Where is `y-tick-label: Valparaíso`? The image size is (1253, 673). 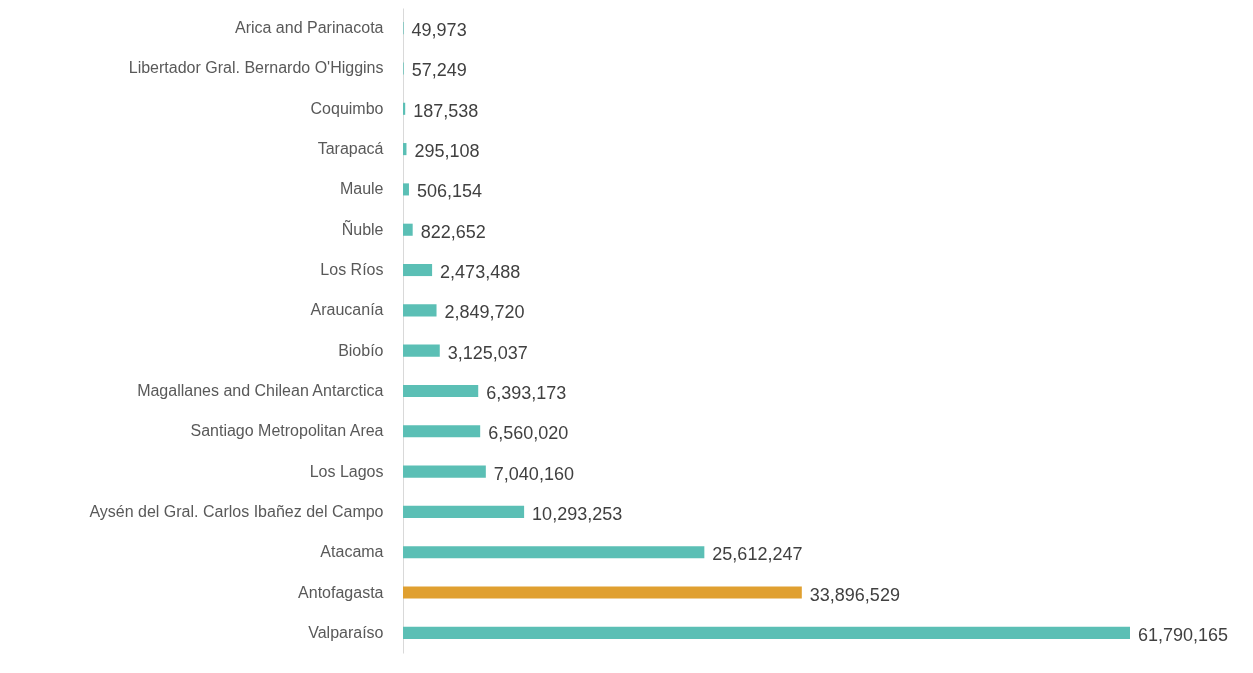 y-tick-label: Valparaíso is located at coordinates (346, 632).